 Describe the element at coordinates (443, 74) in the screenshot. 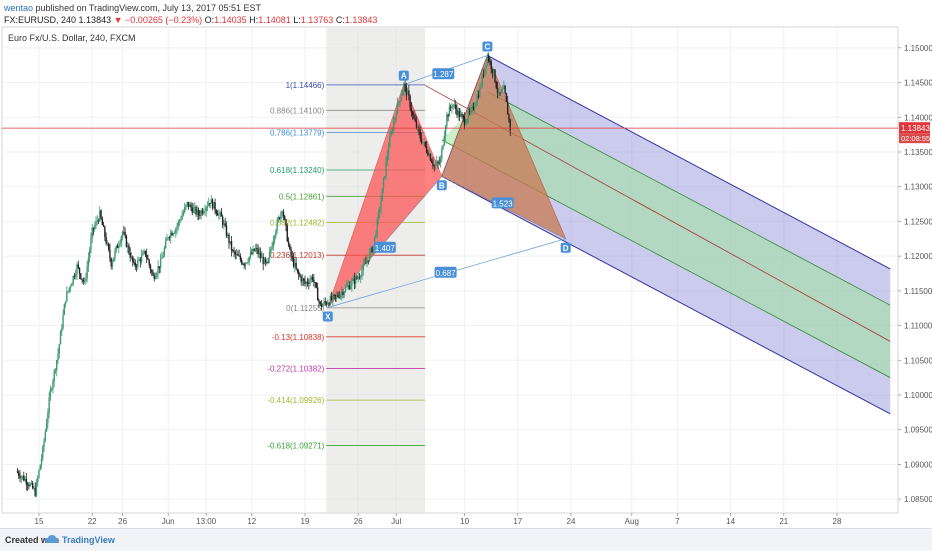

I see `ratio-badge` at that location.